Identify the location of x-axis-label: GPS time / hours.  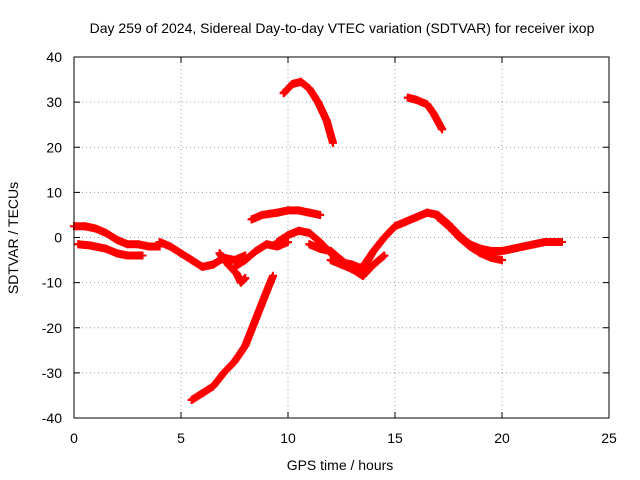
(340, 465).